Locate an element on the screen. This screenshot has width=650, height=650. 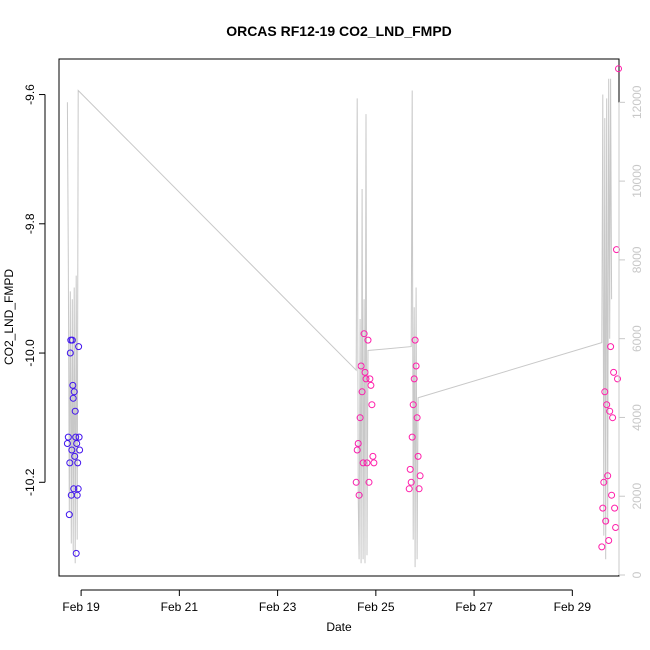
chart-title: ORCAS RF12-19 CO2_LND_FMPD is located at coordinates (339, 31).